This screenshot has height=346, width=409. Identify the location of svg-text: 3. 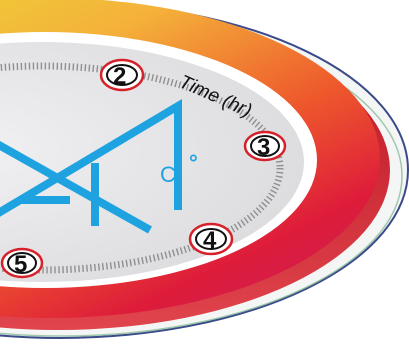
(263, 147).